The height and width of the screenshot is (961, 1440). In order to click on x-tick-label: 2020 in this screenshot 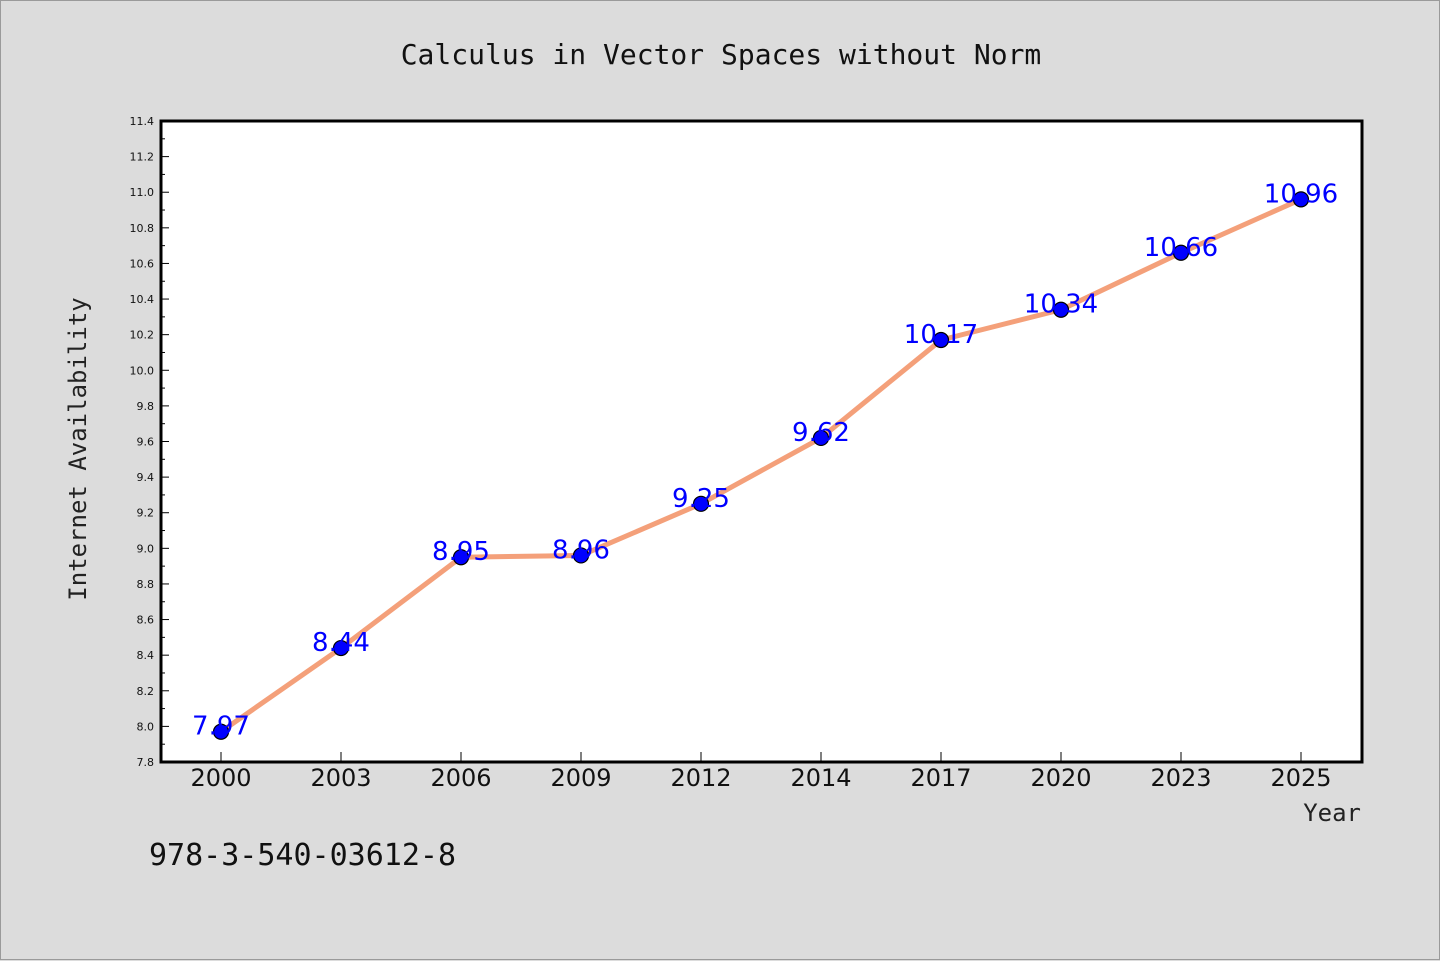, I will do `click(1060, 778)`.